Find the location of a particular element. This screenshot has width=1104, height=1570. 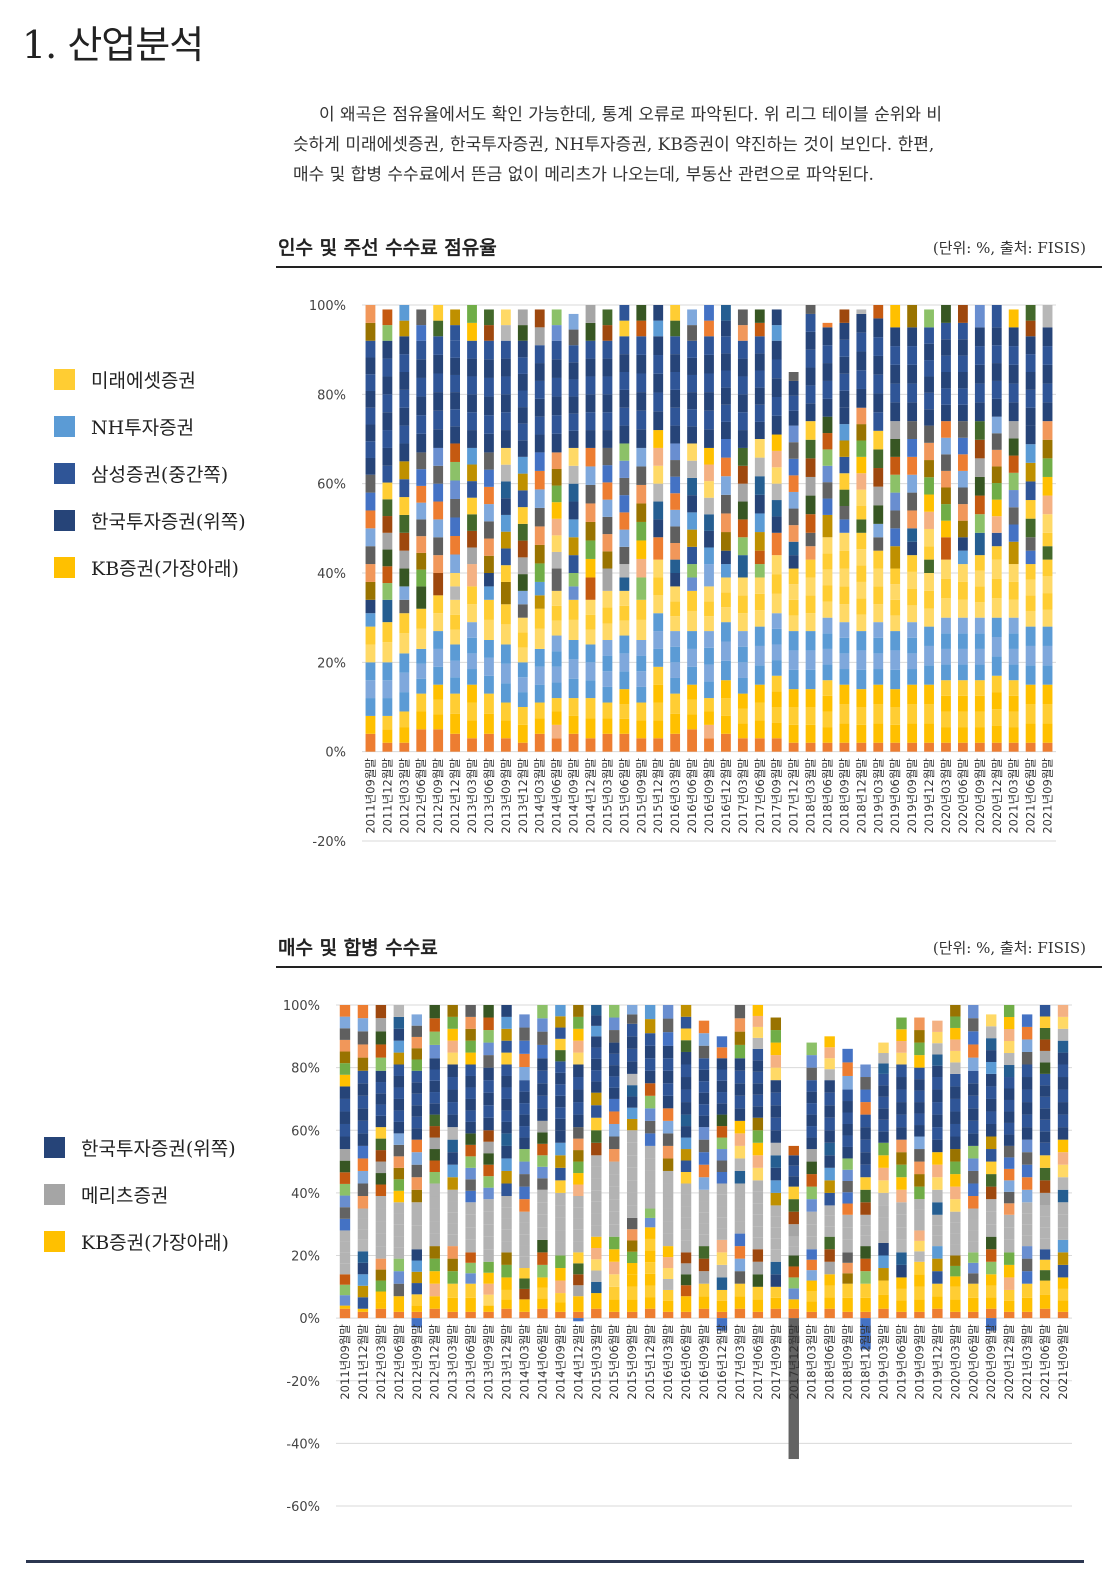

x-tick-label: 2020년06월말 is located at coordinates (973, 1362).